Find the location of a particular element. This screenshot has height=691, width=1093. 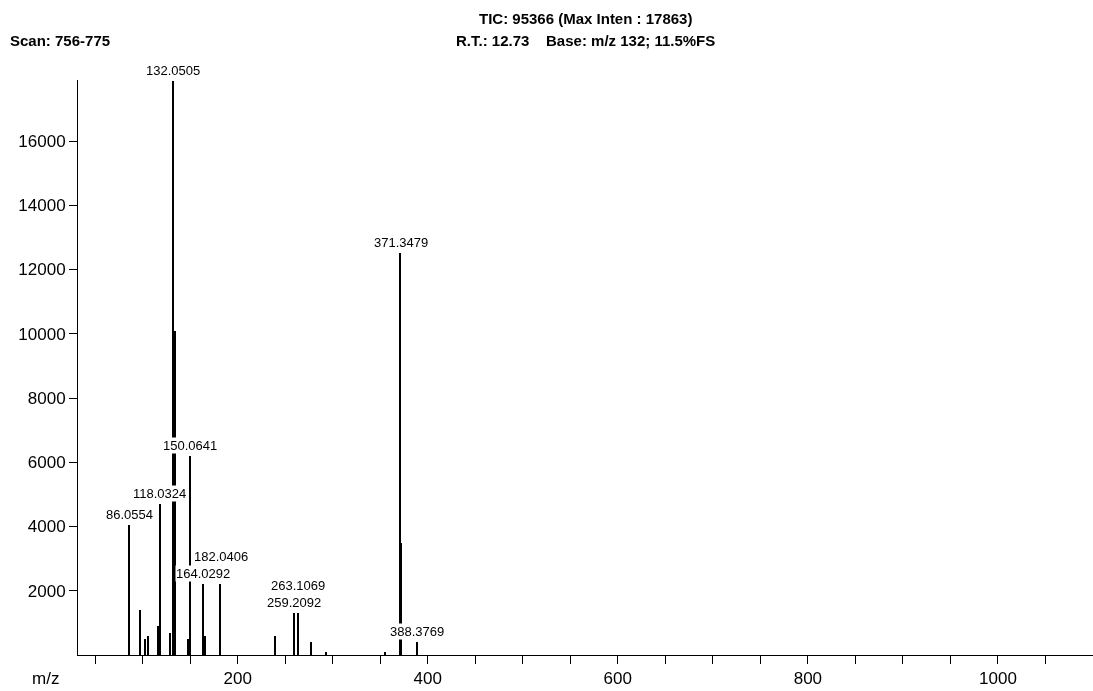

annotation: 388.3769 is located at coordinates (417, 631).